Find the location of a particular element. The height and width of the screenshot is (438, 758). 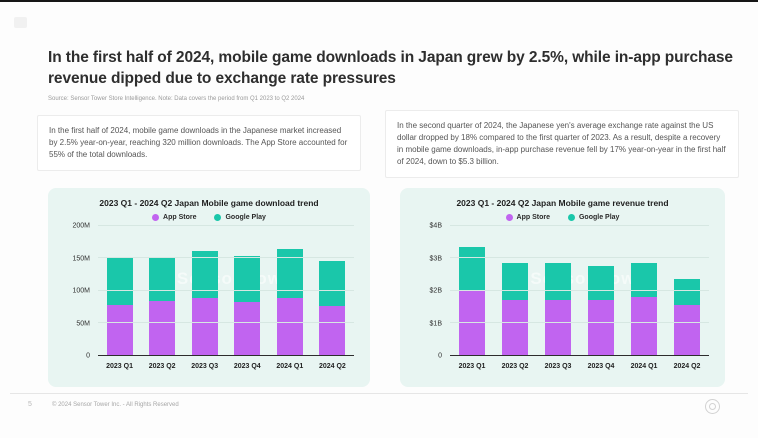

y-axis: 0 50M 100M 150M 200M is located at coordinates (76, 291).